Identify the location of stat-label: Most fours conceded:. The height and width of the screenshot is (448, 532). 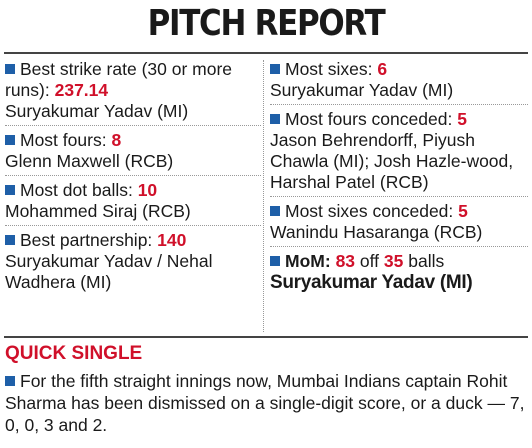
(369, 119).